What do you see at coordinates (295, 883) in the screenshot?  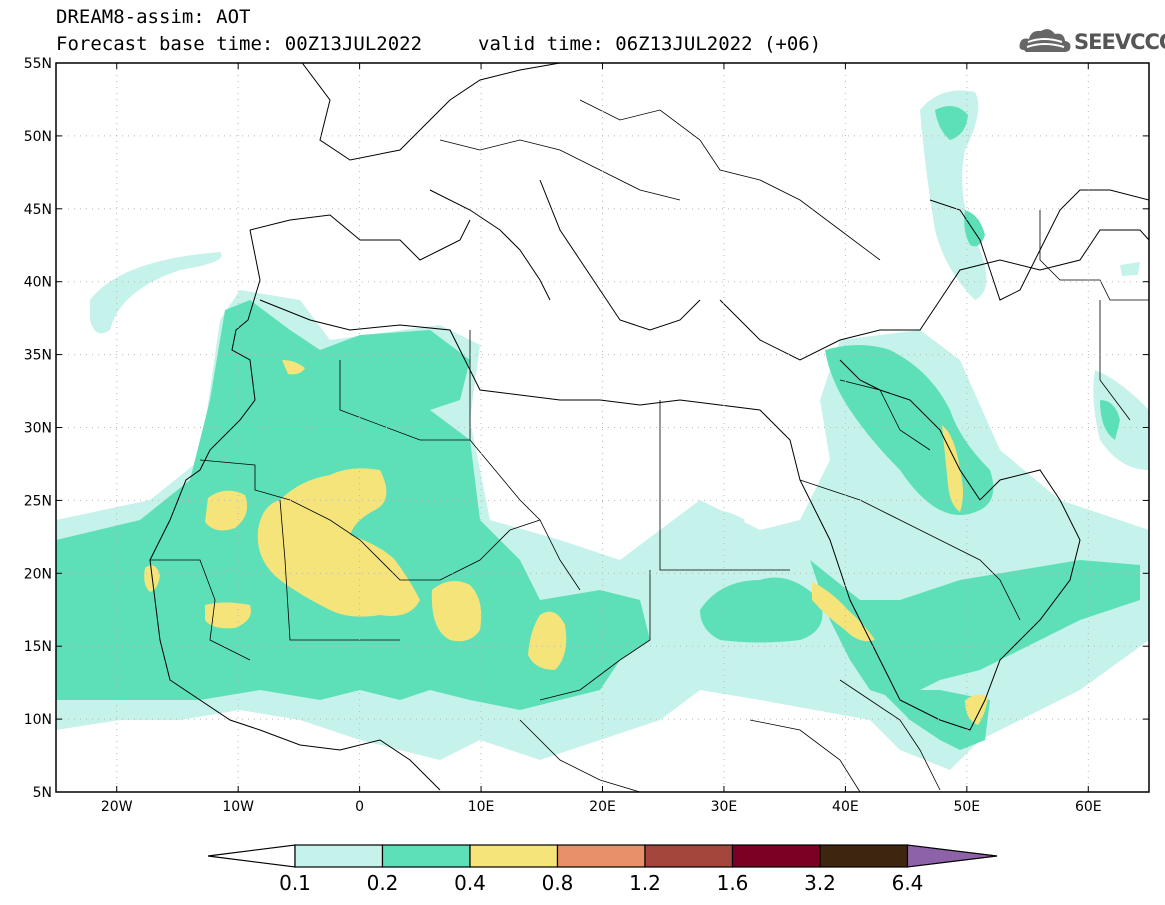 I see `colorbar-label: 0.1` at bounding box center [295, 883].